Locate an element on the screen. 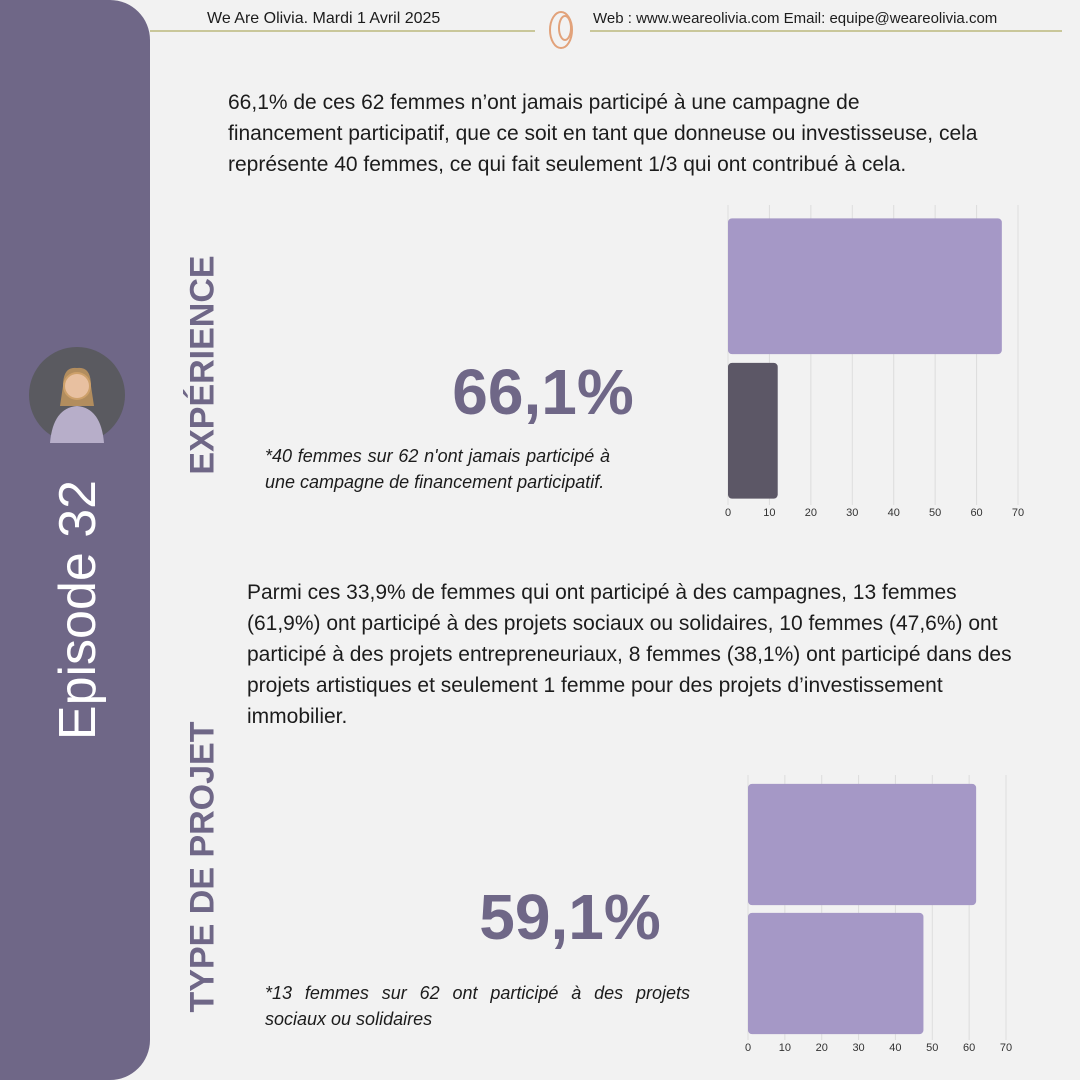  highlight: 66,1% is located at coordinates (543, 392).